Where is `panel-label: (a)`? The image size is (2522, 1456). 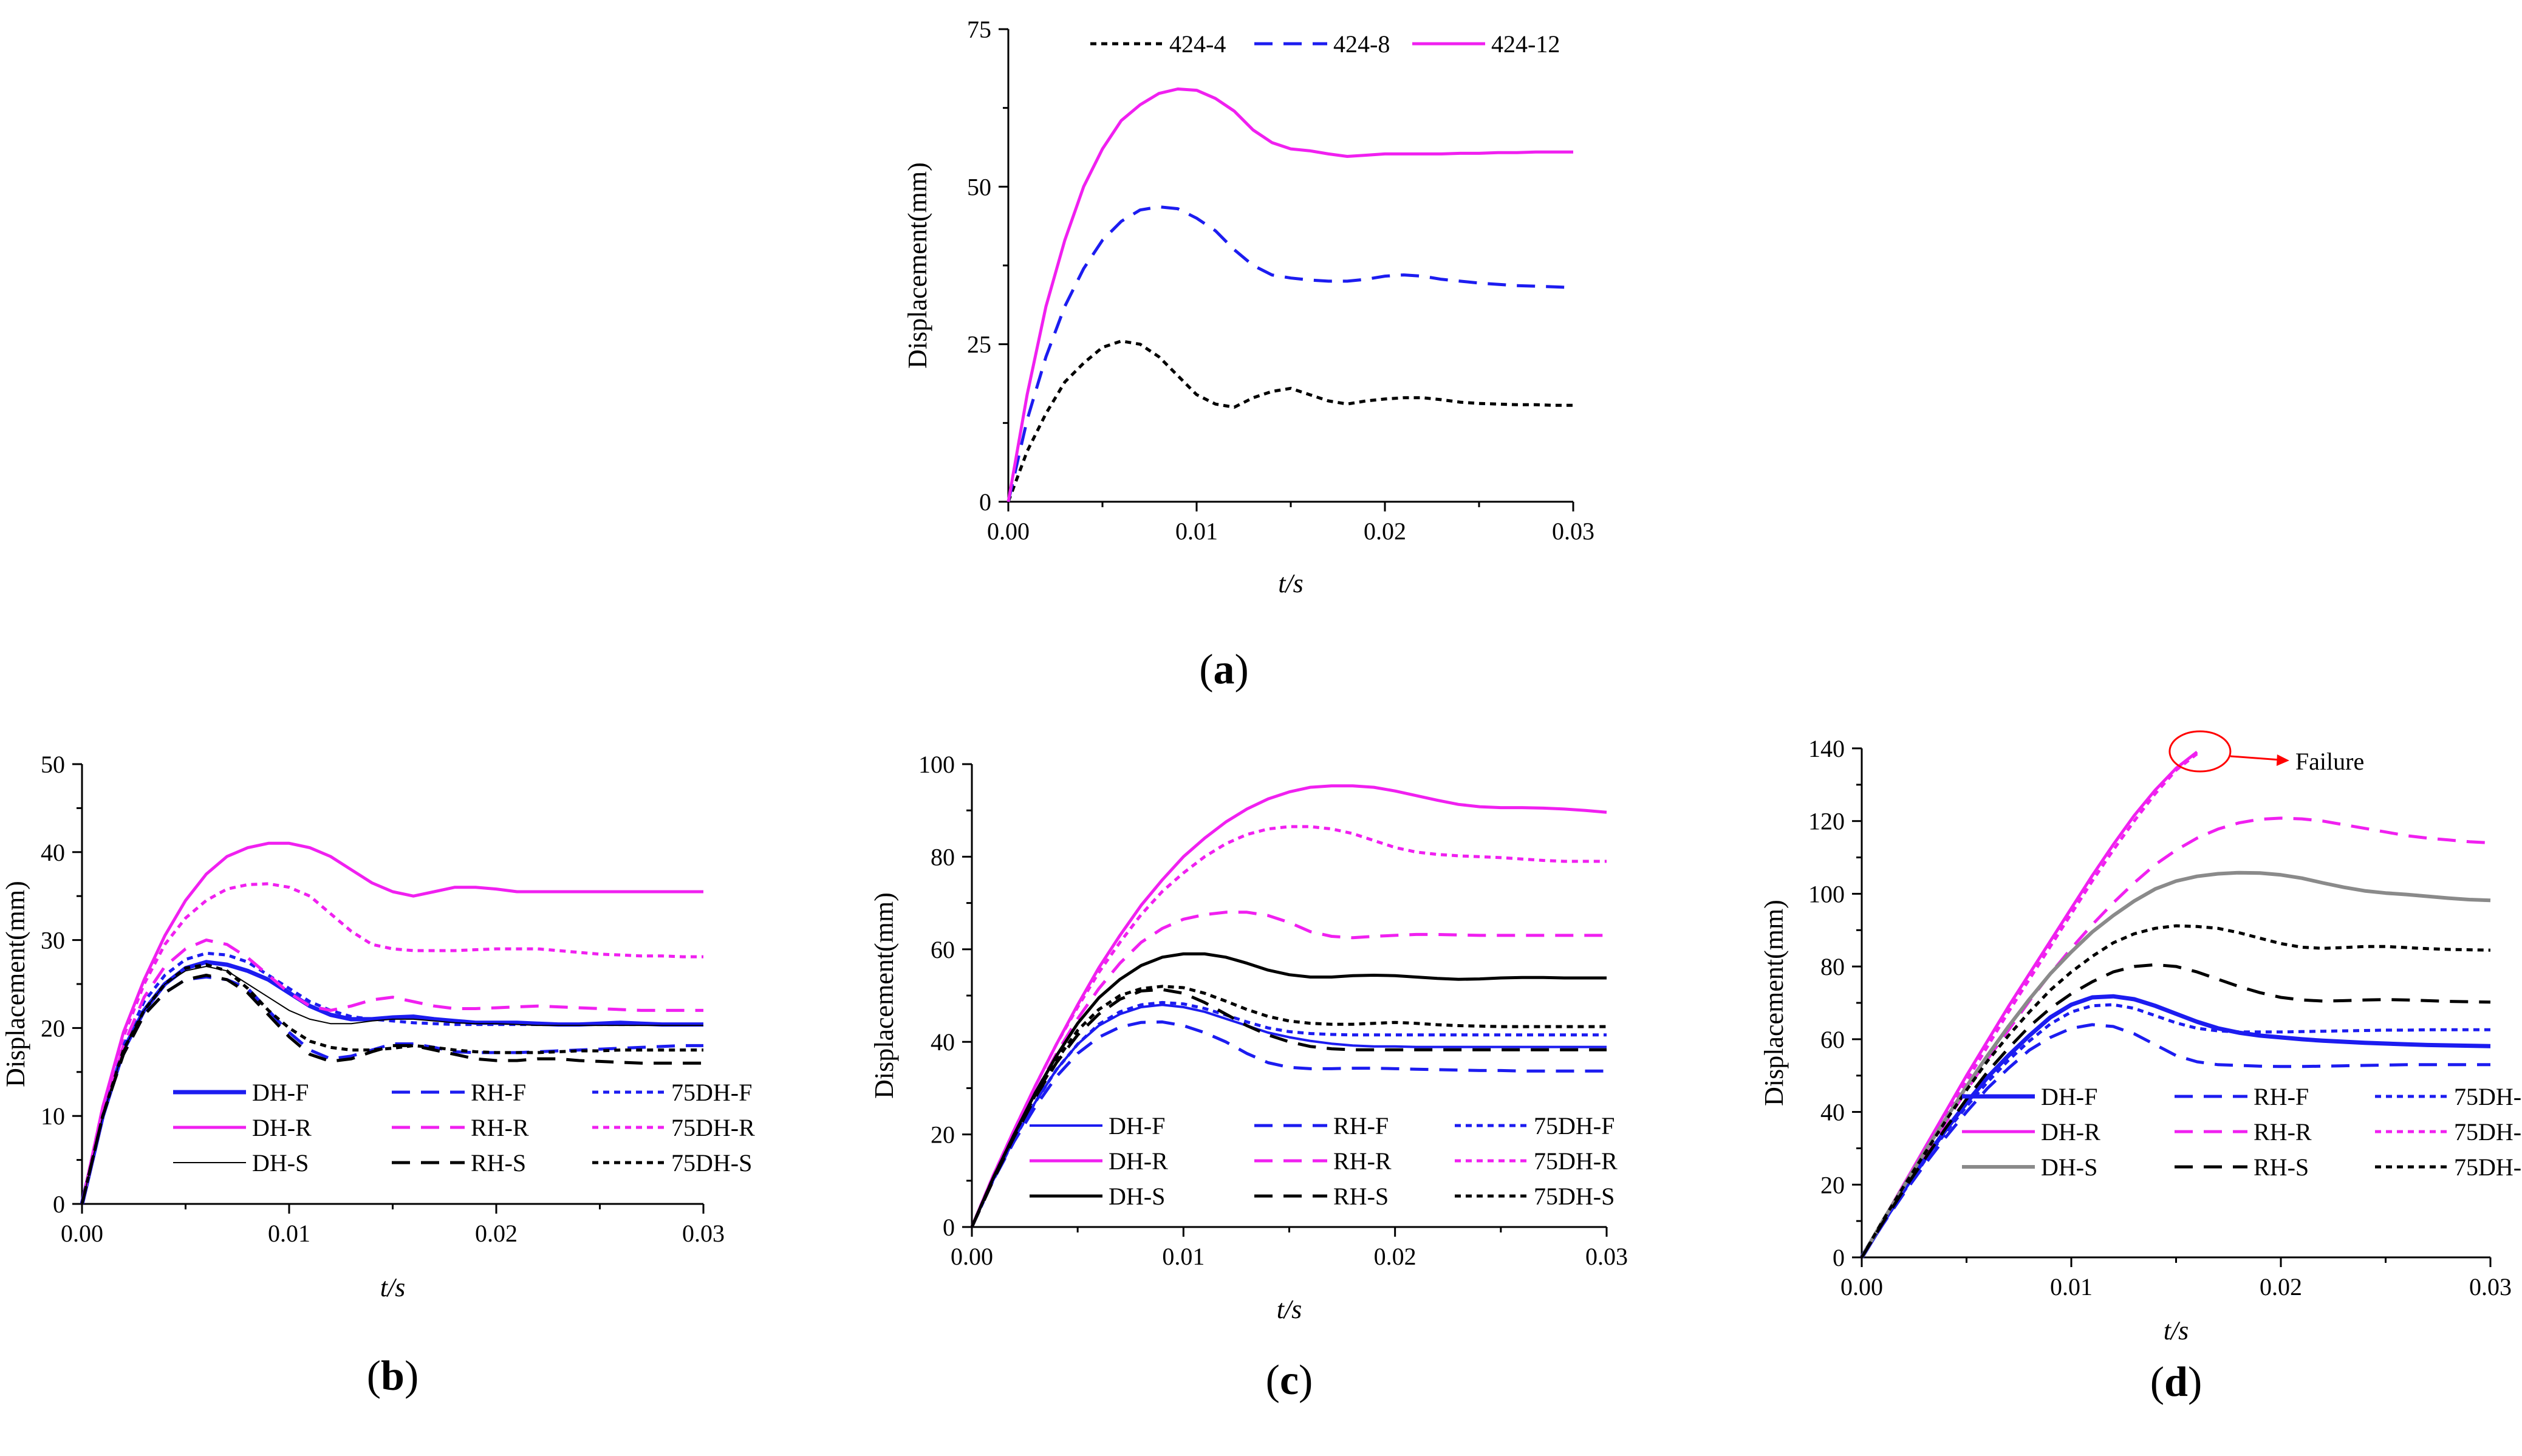
panel-label: (a) is located at coordinates (1224, 669).